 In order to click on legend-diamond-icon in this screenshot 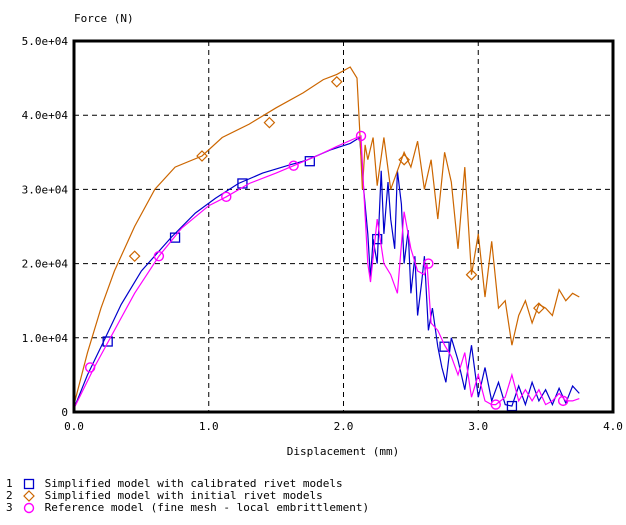, I will do `click(29, 496)`.